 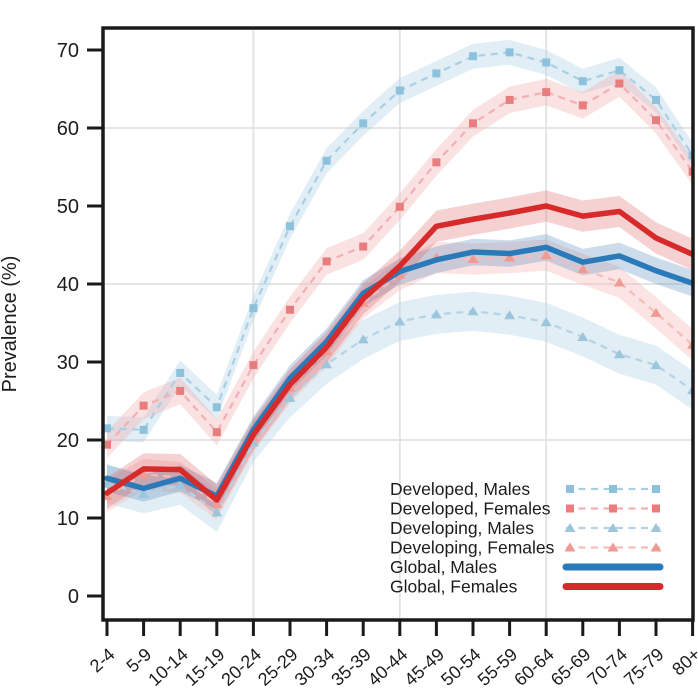 I want to click on legend-item-developing-females: Developing, Females, so click(x=526, y=548).